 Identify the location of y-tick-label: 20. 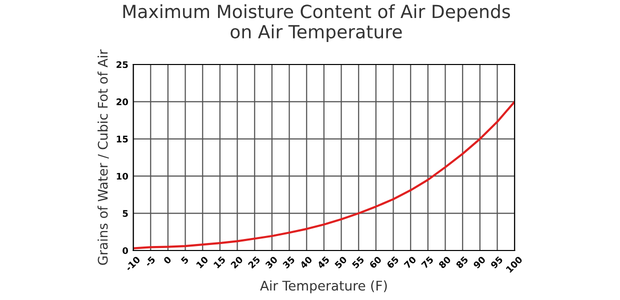
(122, 102).